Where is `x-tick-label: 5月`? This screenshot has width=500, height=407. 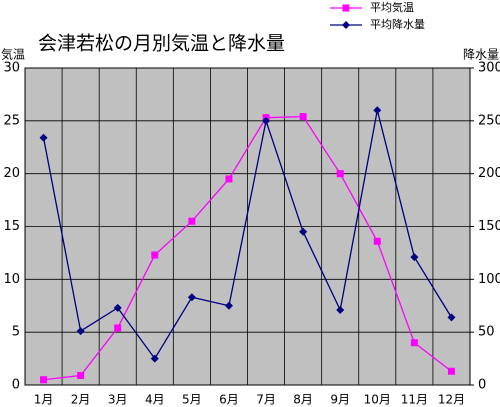
x-tick-label: 5月 is located at coordinates (192, 400).